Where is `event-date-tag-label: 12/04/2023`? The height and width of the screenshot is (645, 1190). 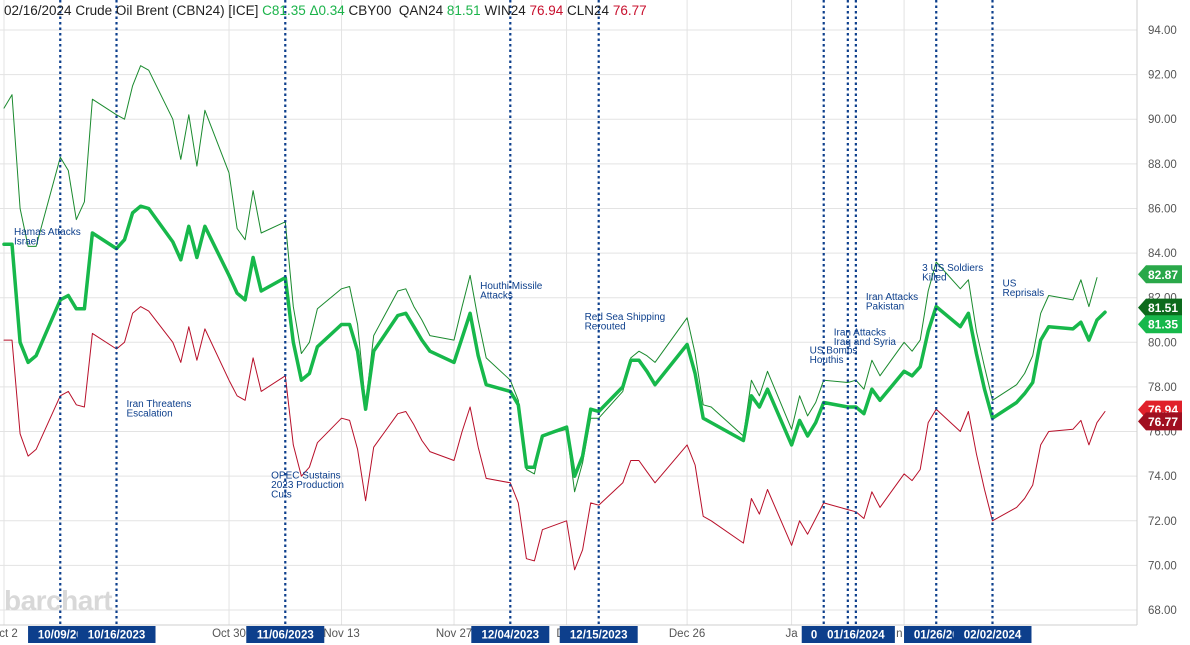 event-date-tag-label: 12/04/2023 is located at coordinates (511, 636).